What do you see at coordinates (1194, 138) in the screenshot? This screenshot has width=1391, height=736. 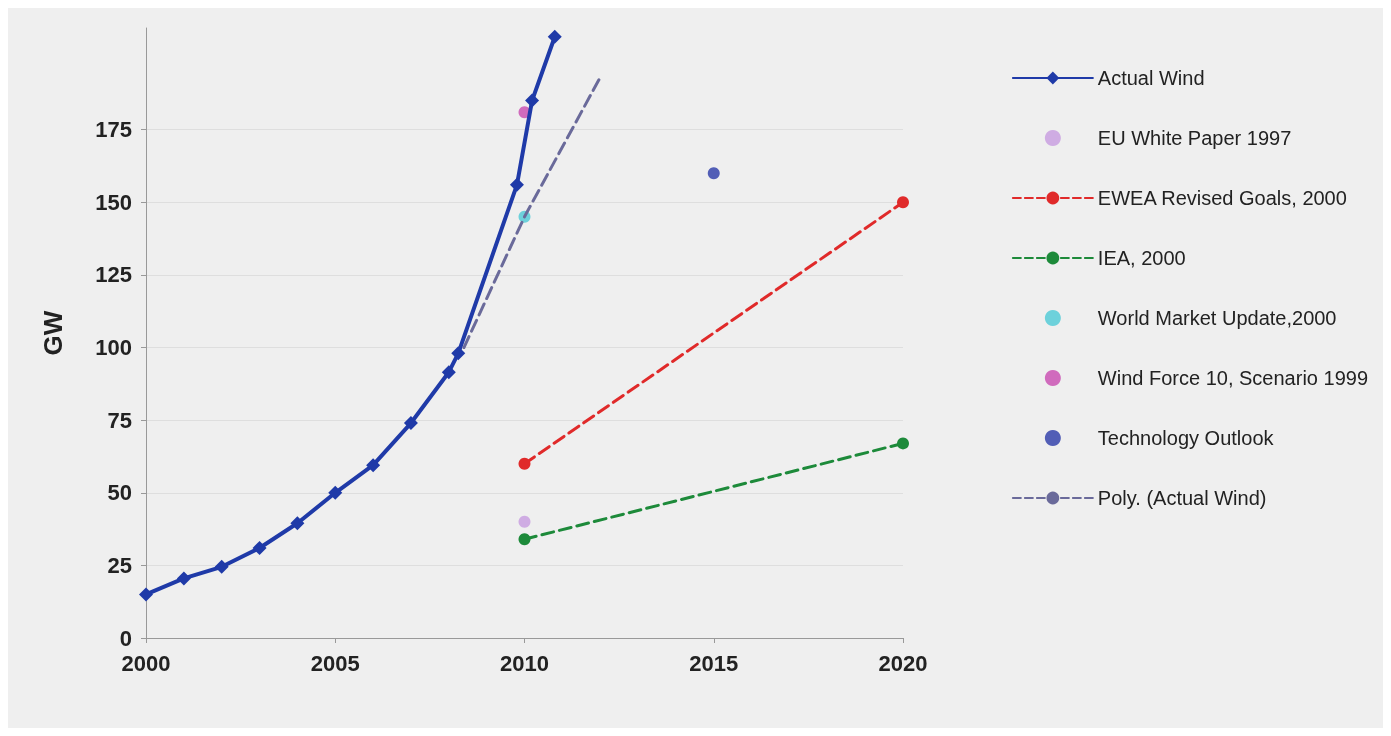 I see `legend-label: EU White Paper 1997` at bounding box center [1194, 138].